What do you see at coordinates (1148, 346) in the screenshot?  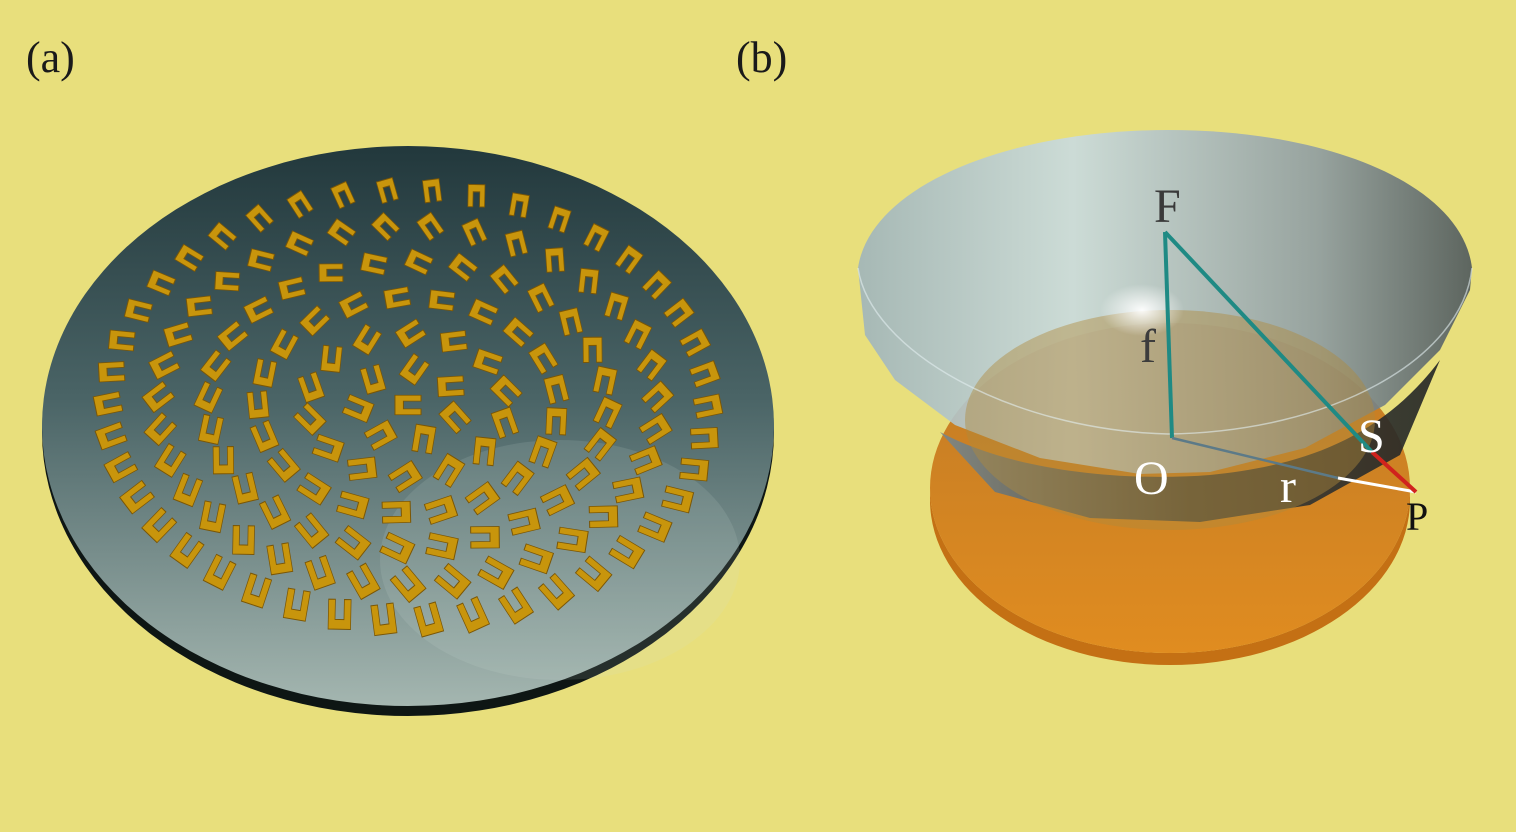 I see `segment-label-f: f` at bounding box center [1148, 346].